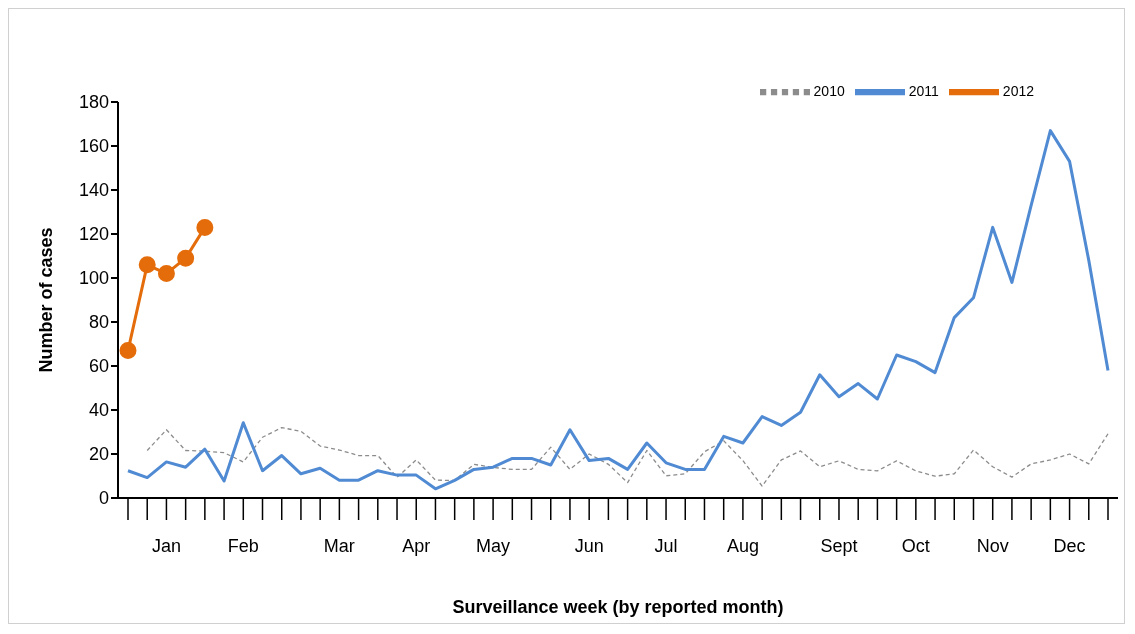 This screenshot has width=1135, height=634. I want to click on y-tick-label: 60, so click(98, 366).